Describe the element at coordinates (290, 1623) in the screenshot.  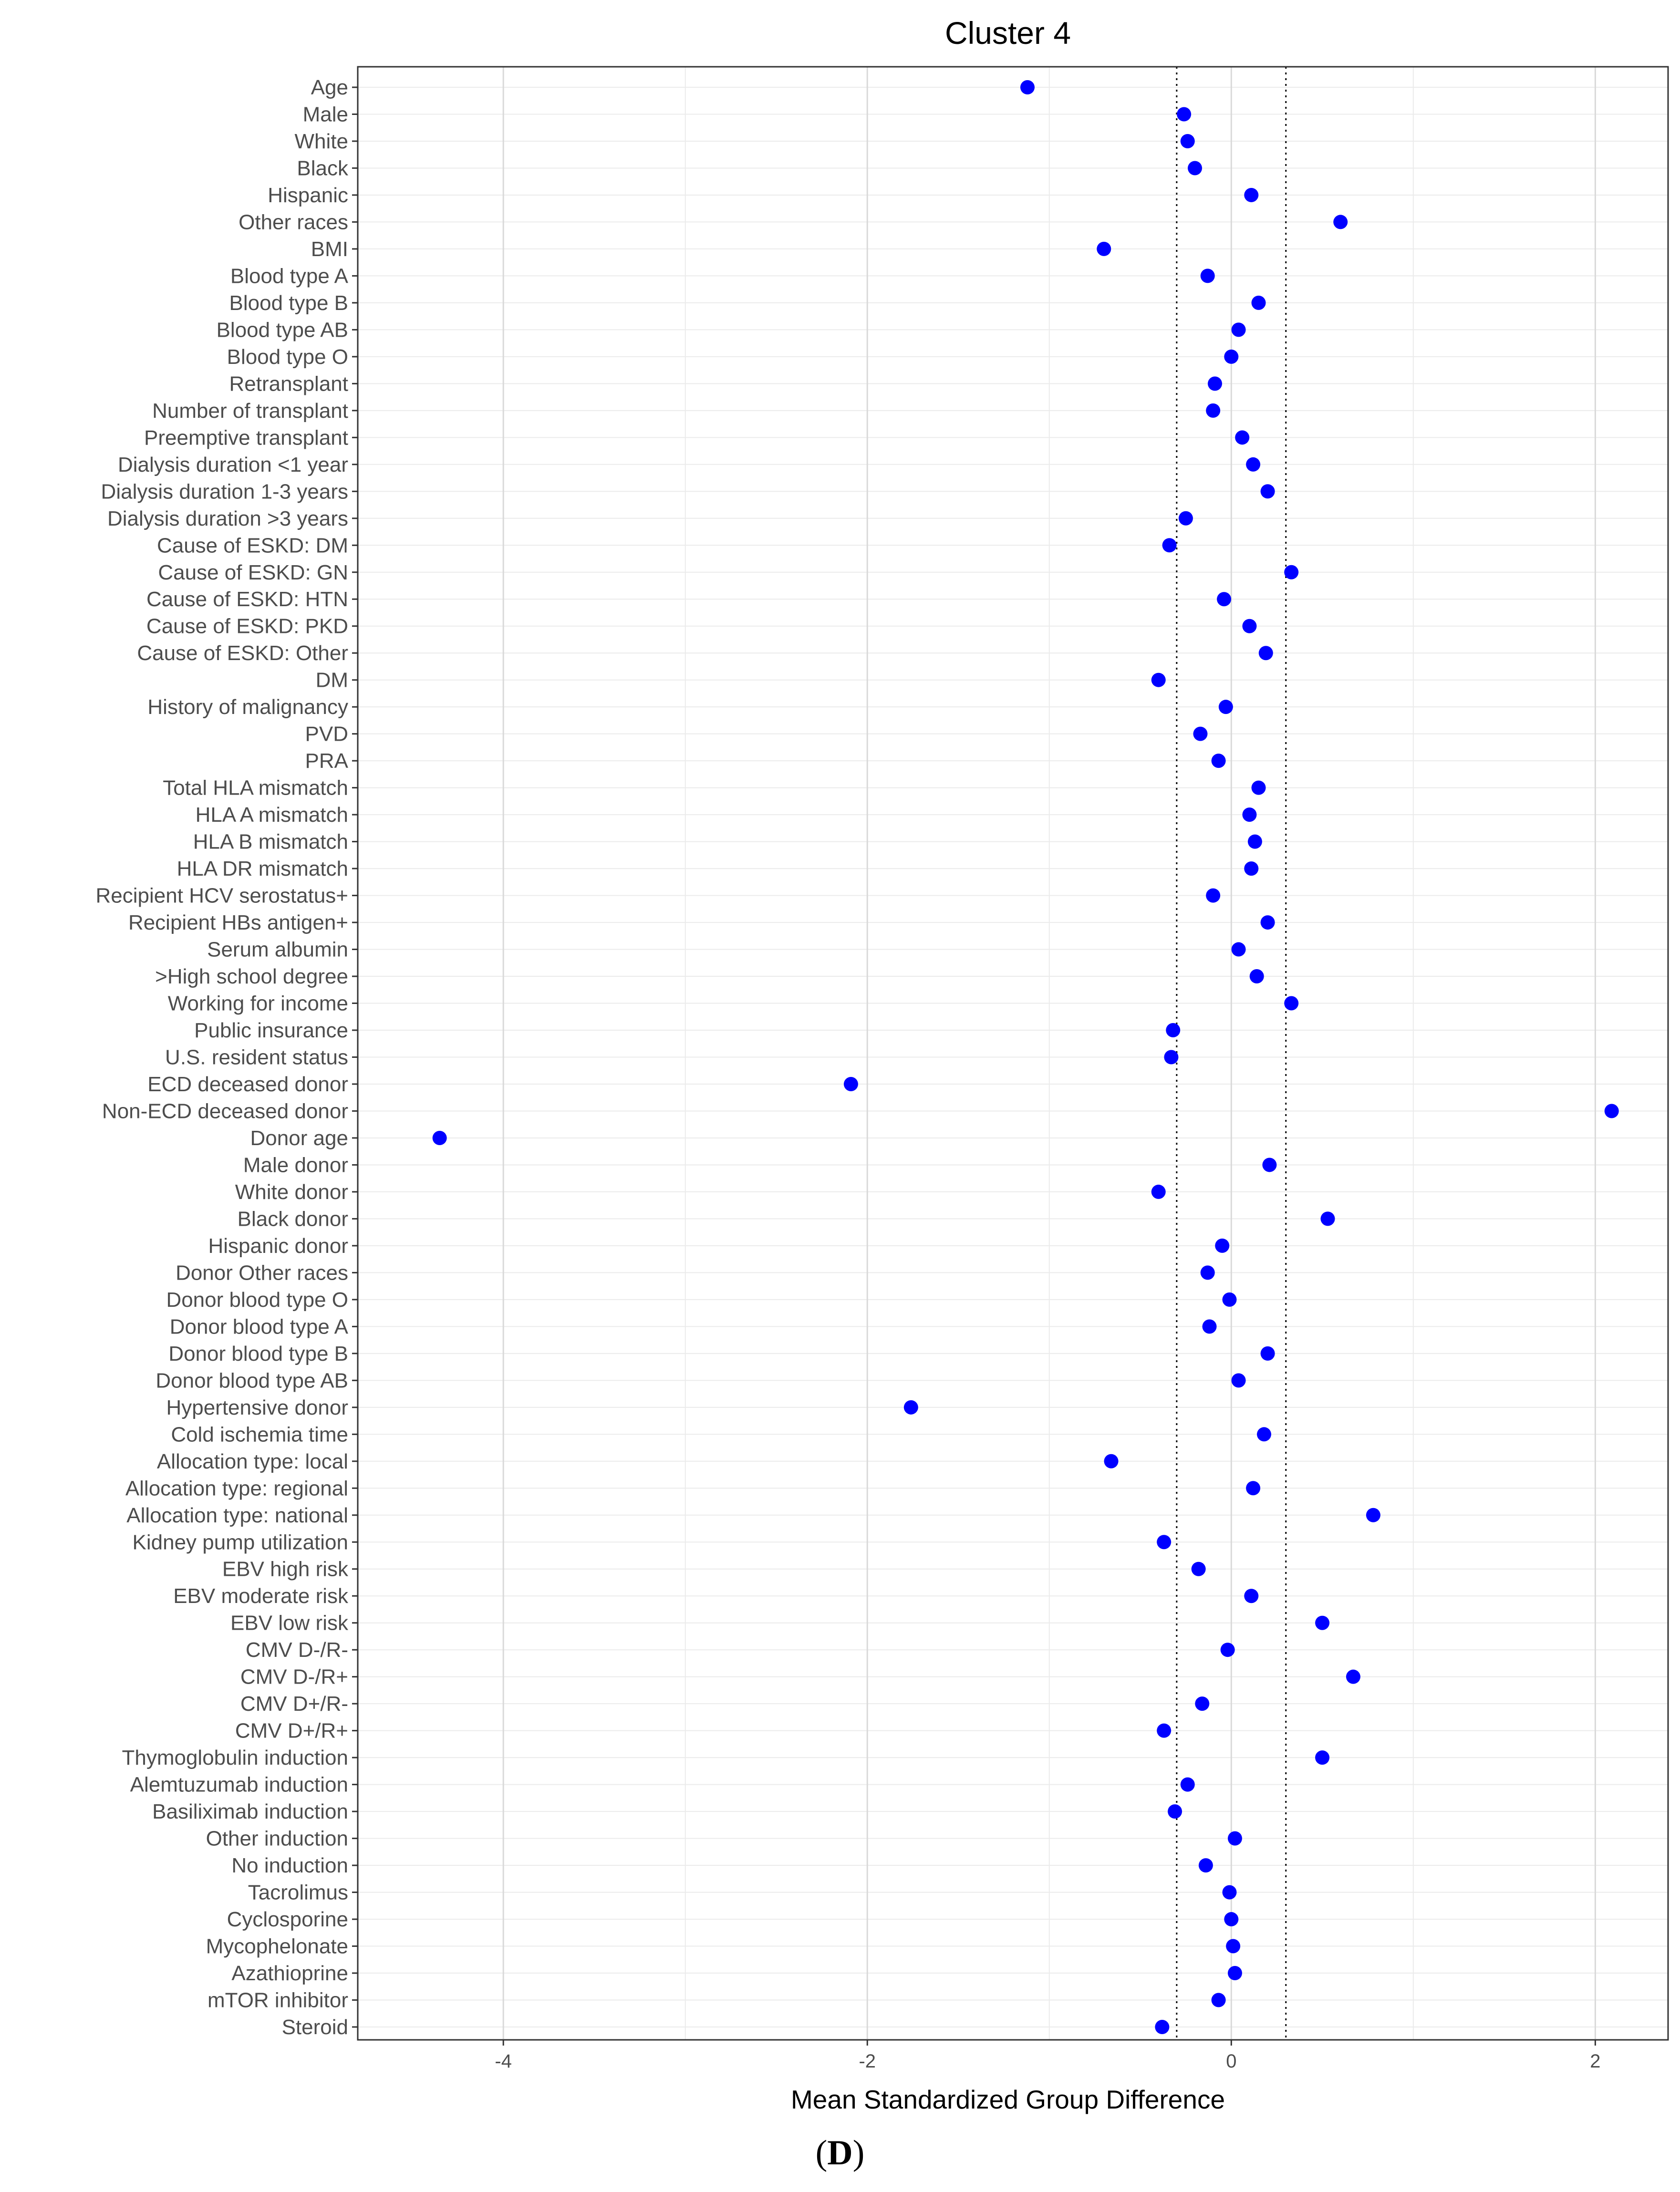
I see `y-tick-label: EBV low risk` at that location.